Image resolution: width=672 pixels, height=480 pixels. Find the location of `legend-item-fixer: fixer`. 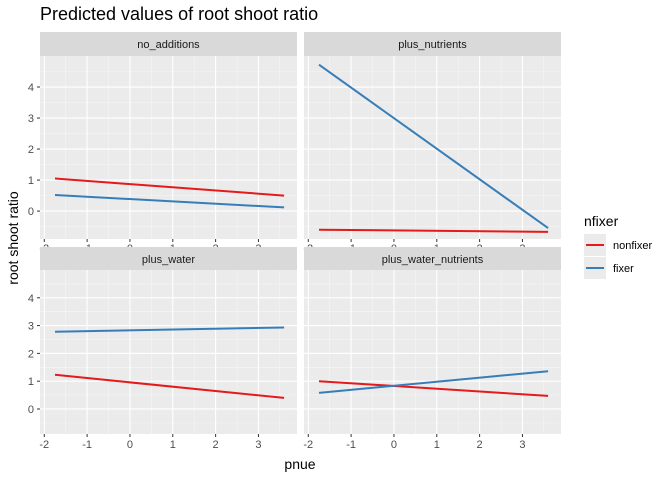

legend-item-fixer: fixer is located at coordinates (609, 268).